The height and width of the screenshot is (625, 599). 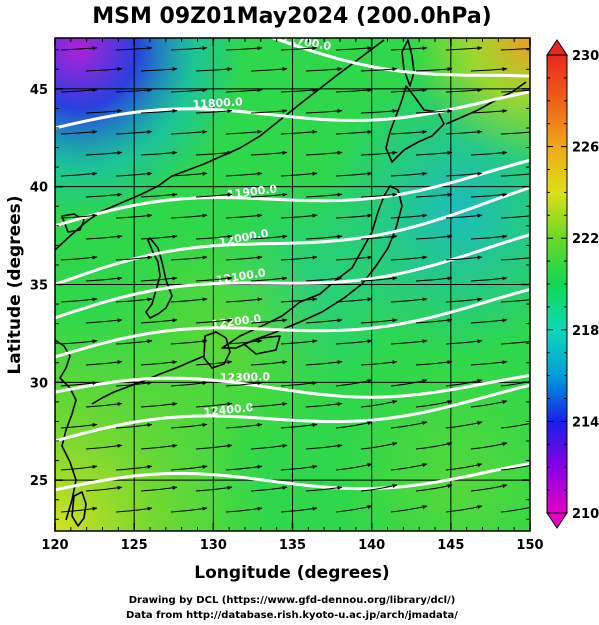 I want to click on x-tick-label: 135, so click(x=292, y=545).